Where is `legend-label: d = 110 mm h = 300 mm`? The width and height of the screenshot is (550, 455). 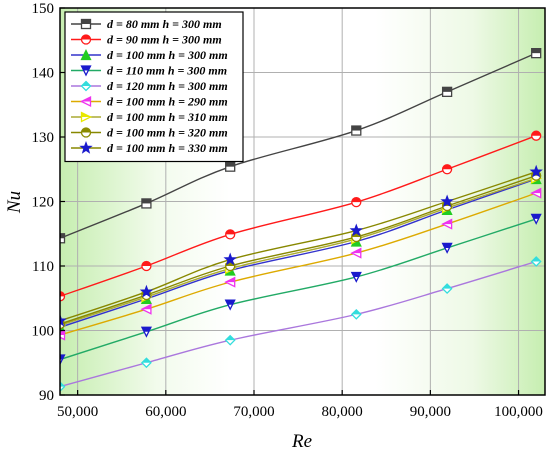
legend-label: d = 110 mm h = 300 mm is located at coordinates (167, 71).